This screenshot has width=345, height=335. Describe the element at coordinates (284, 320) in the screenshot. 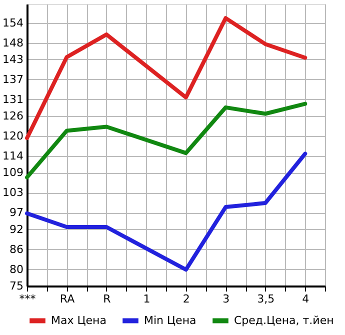

I see `legend-label: Сред.Цена, т.йен` at that location.